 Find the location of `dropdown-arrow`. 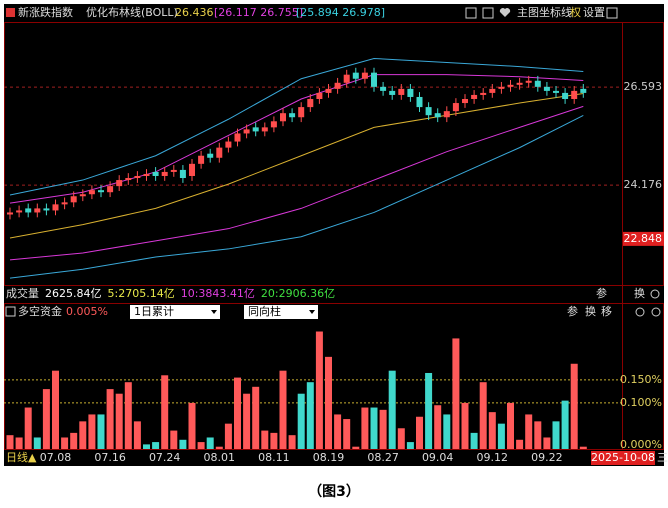

dropdown-arrow is located at coordinates (214, 312).